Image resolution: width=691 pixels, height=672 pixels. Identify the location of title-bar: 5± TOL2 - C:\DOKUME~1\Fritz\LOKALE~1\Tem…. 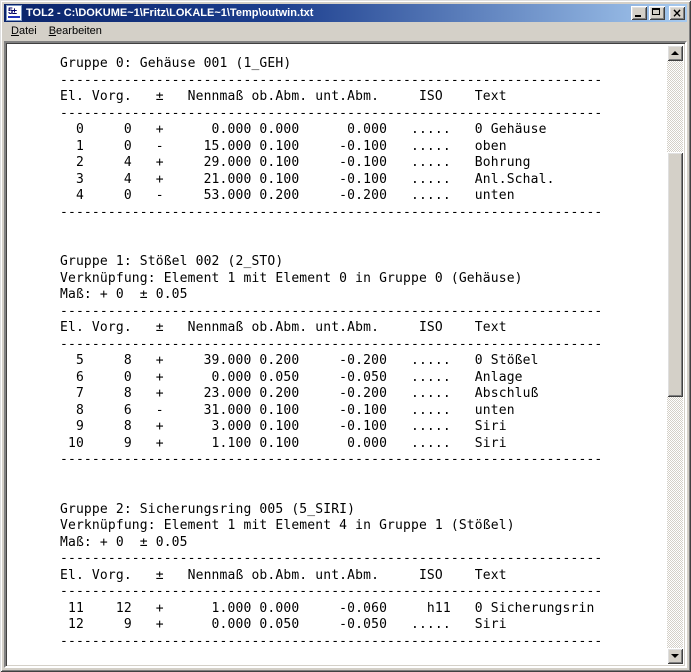
(345, 13).